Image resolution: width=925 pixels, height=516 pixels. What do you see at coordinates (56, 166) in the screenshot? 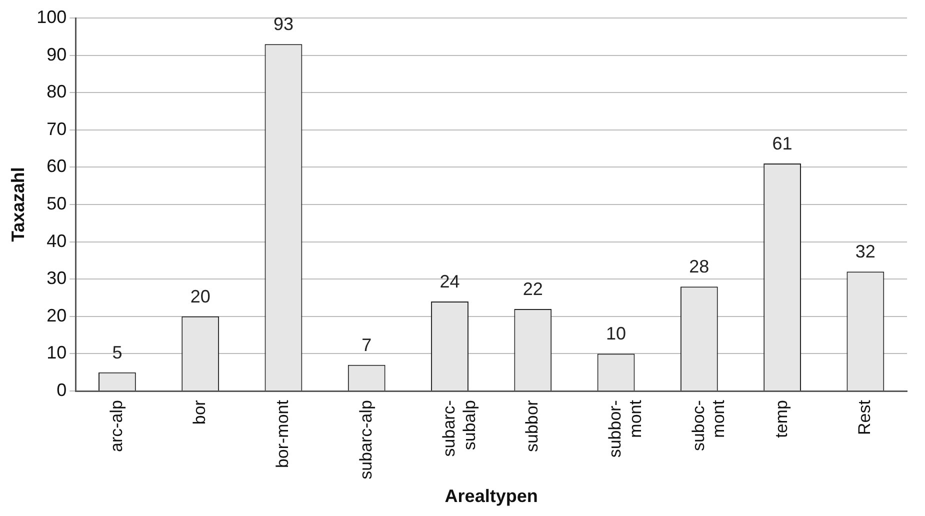
I see `y-tick-label: 60` at bounding box center [56, 166].